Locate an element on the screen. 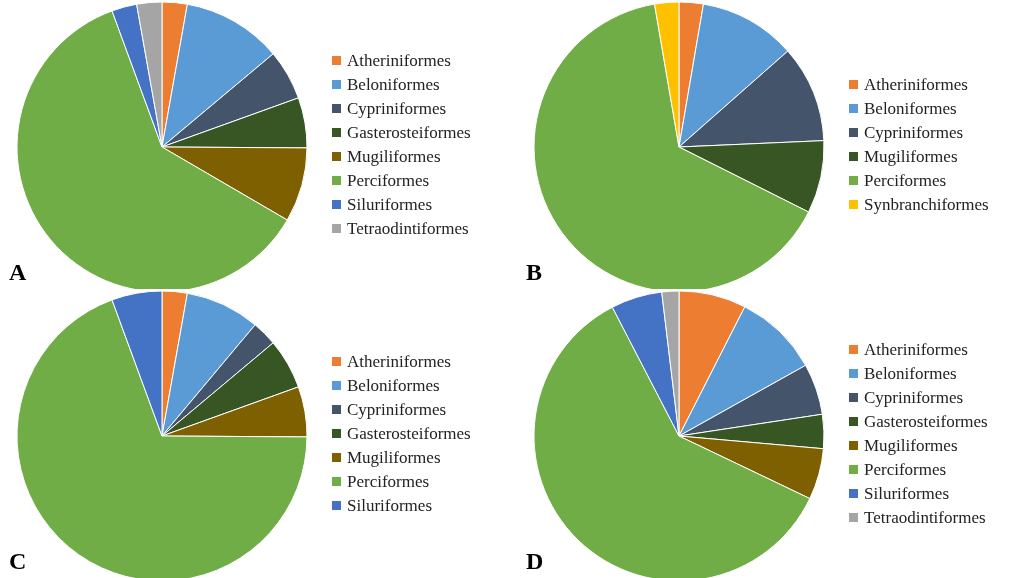 The image size is (1034, 578). text: C is located at coordinates (18, 561).